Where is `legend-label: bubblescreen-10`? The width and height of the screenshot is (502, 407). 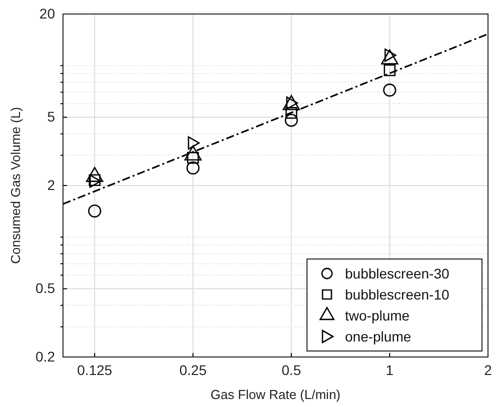
legend-label: bubblescreen-10 is located at coordinates (397, 294).